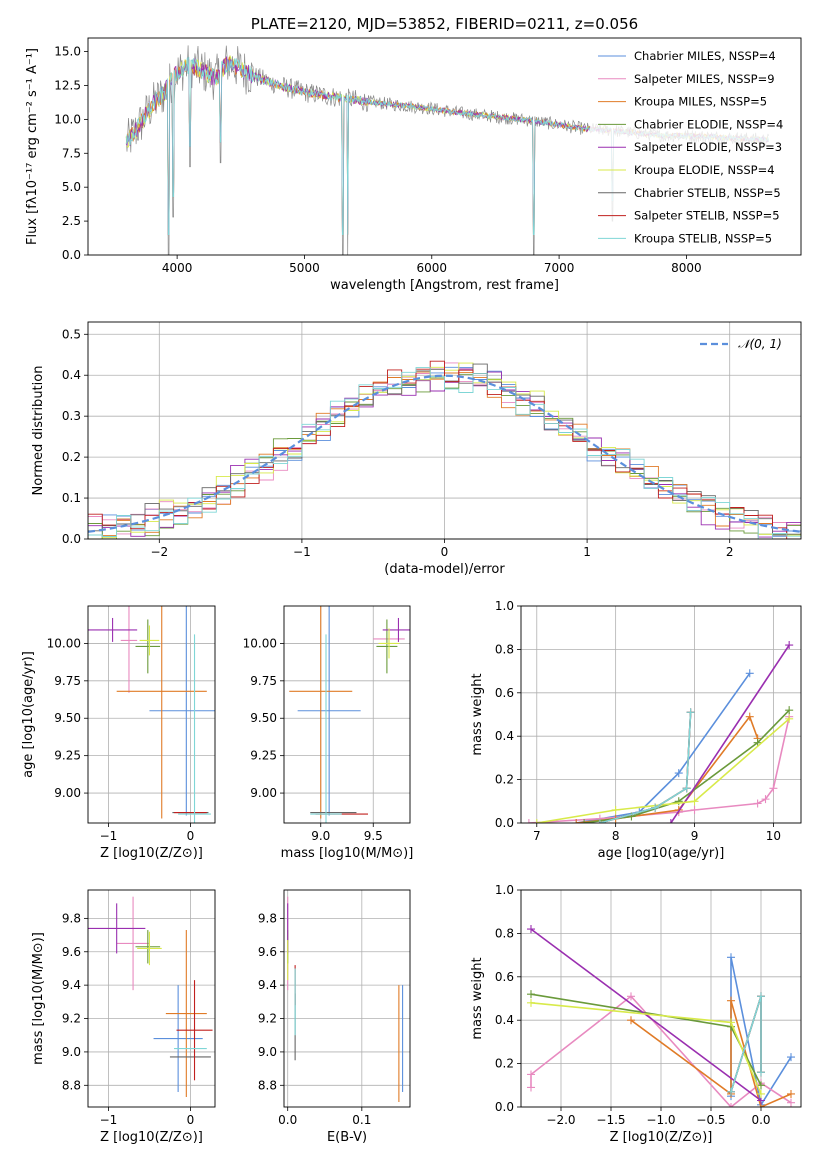 The width and height of the screenshot is (819, 1170). Describe the element at coordinates (730, 733) in the screenshot. I see `weight-line-salpeter_elodie` at that location.